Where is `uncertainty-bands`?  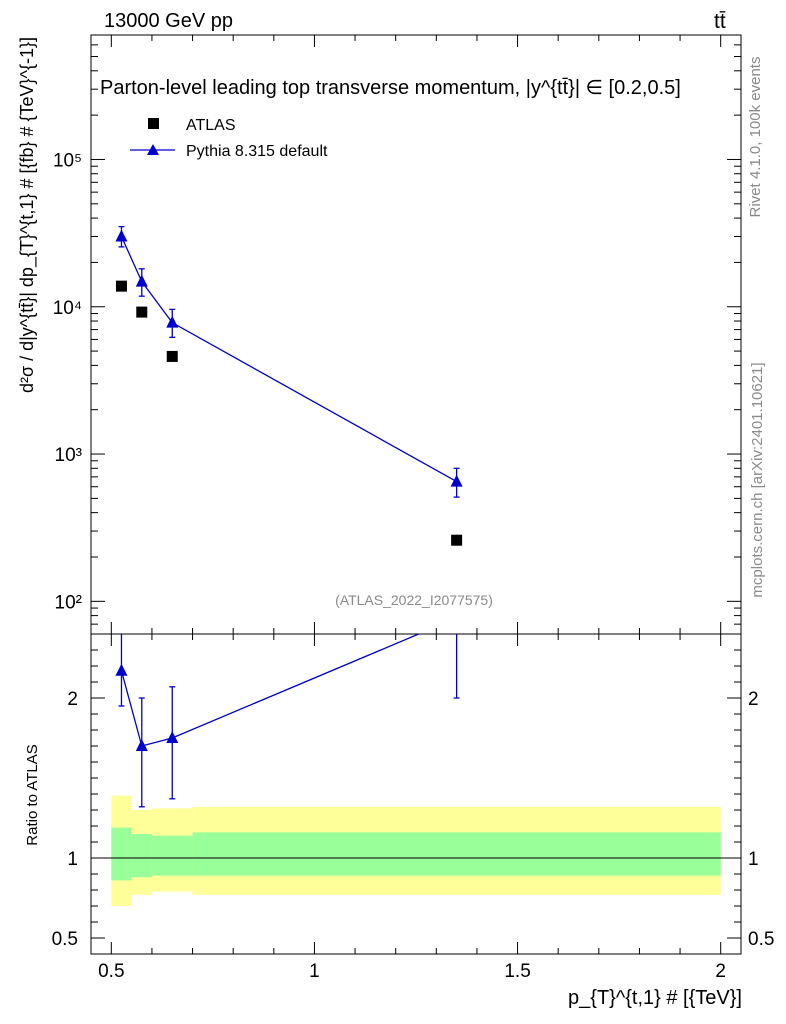
uncertainty-bands is located at coordinates (416, 850).